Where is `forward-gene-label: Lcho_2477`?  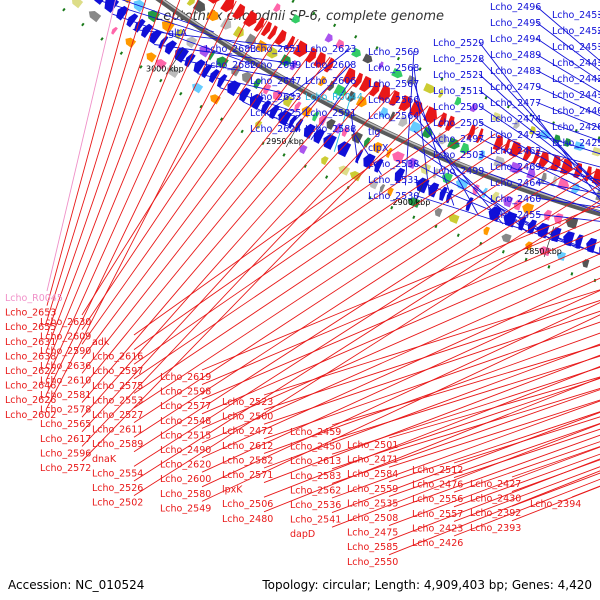
forward-gene-label: Lcho_2477 is located at coordinates (515, 103).